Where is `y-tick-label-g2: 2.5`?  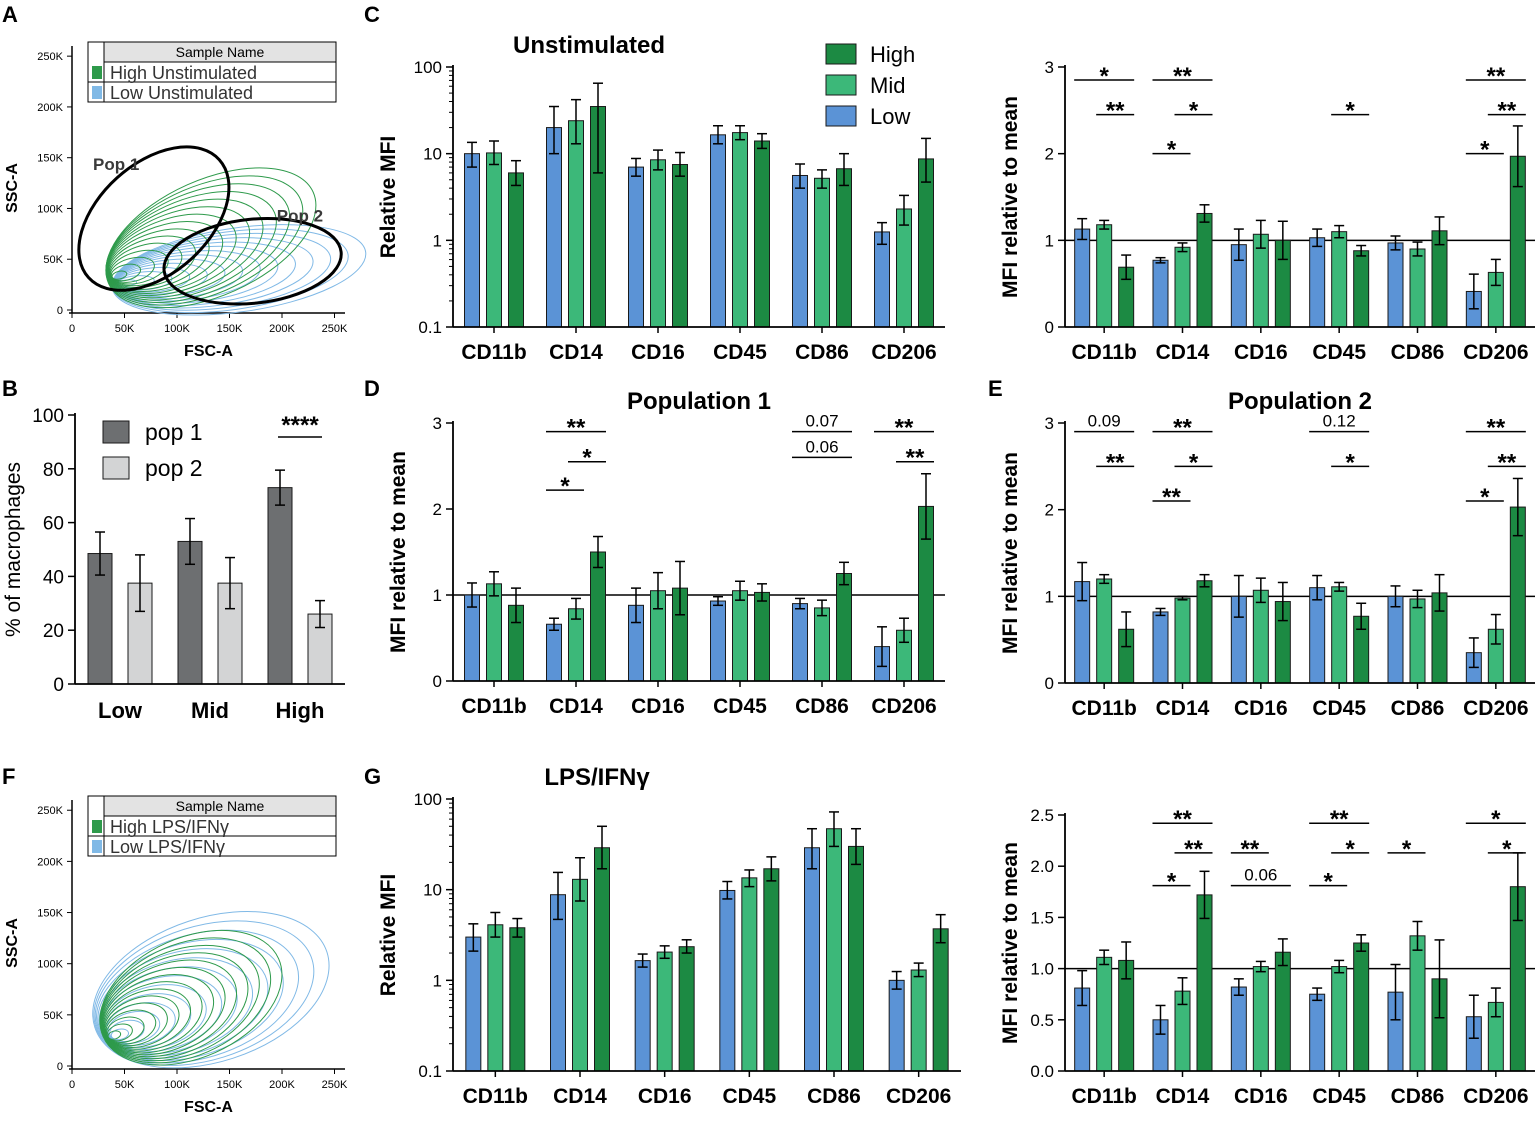
y-tick-label-g2: 2.5 is located at coordinates (1042, 815).